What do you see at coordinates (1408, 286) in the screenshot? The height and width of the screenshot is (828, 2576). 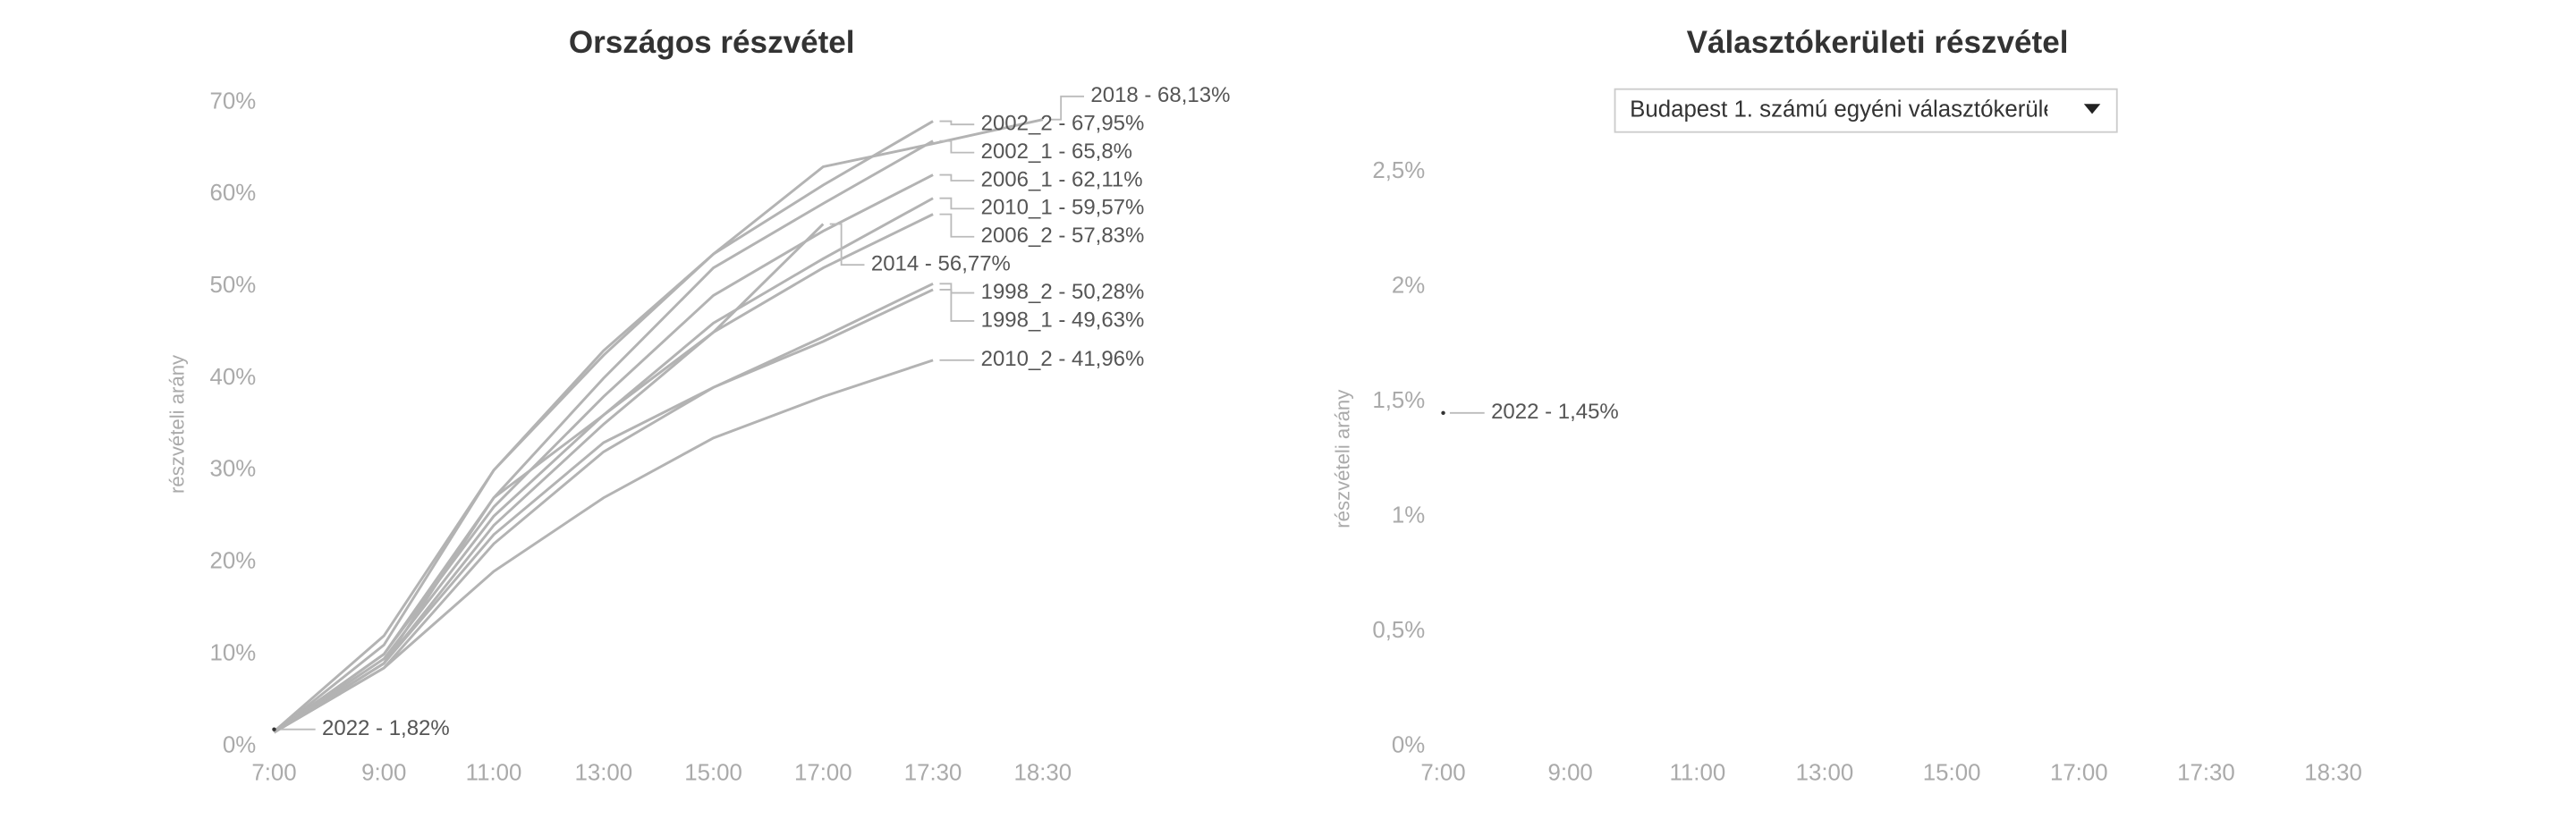 I see `y-tick-label: 2%` at bounding box center [1408, 286].